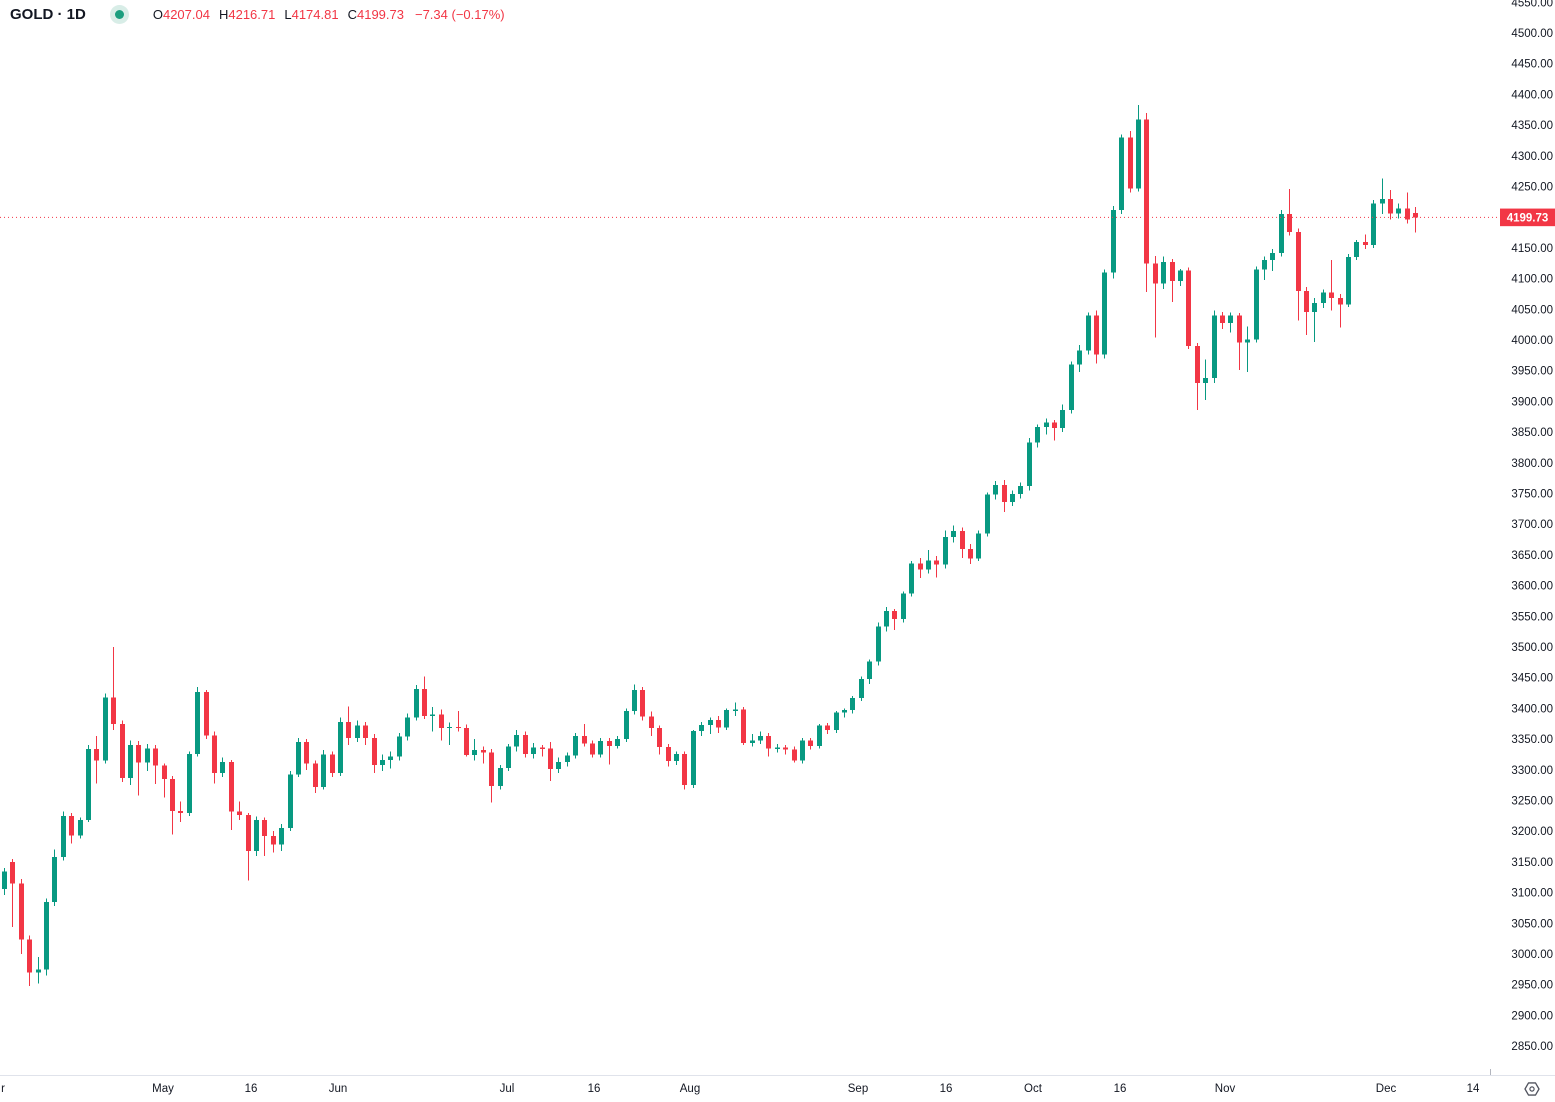  Describe the element at coordinates (1532, 617) in the screenshot. I see `price-axis-label: 3550.00` at that location.